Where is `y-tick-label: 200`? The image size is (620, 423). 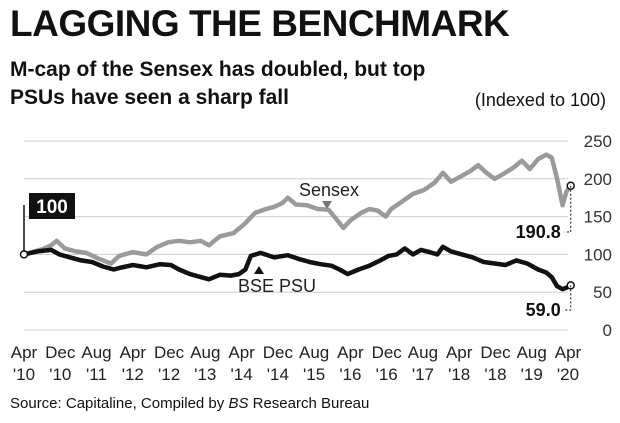
y-tick-label: 200 is located at coordinates (598, 179).